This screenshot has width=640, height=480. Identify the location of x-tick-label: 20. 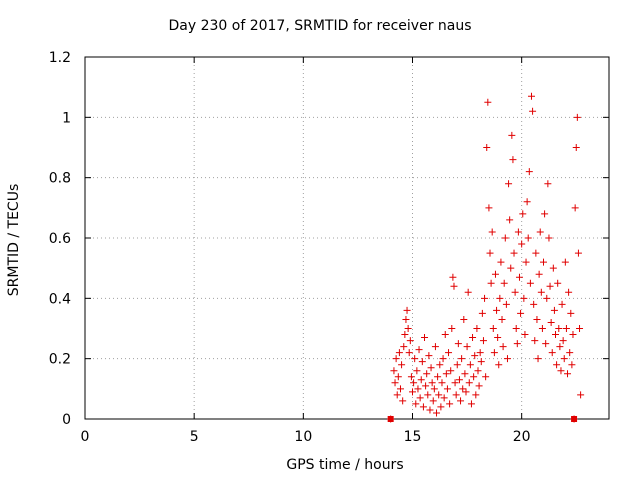
(522, 437).